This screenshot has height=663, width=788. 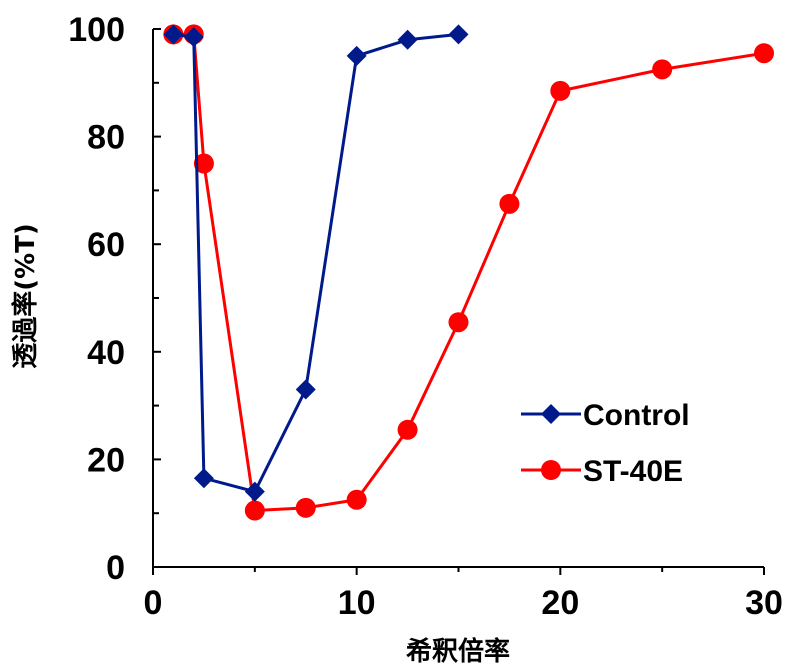 I want to click on x-tick-label: 10, so click(x=357, y=603).